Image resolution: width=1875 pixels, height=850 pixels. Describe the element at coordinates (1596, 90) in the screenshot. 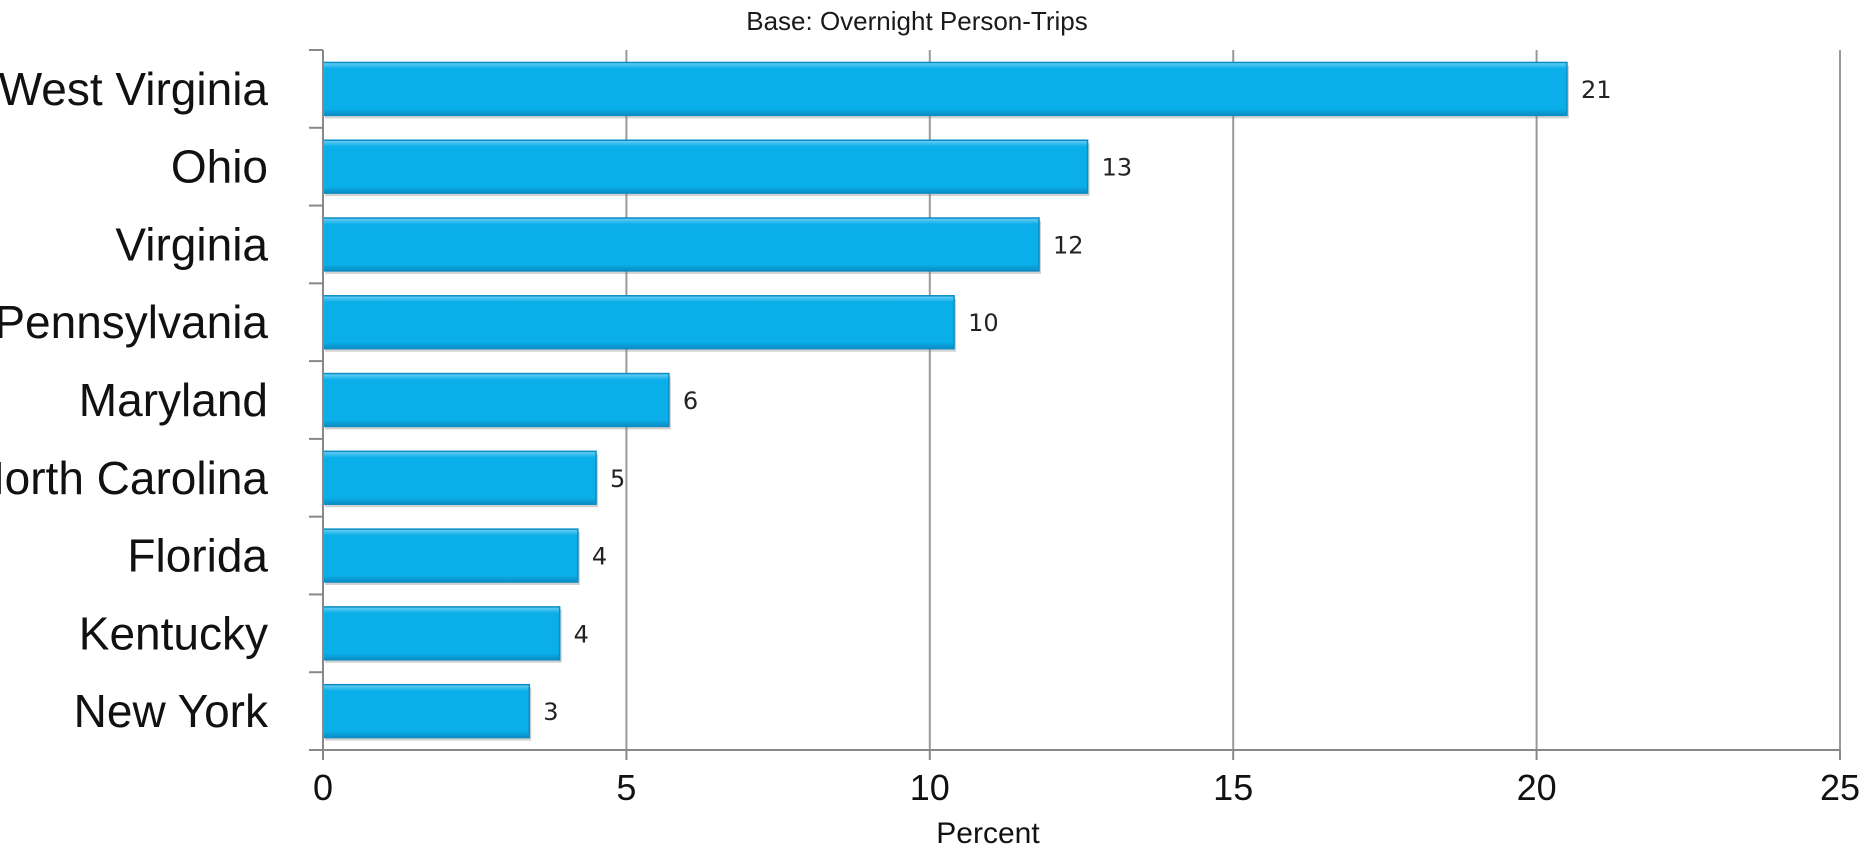

I see `data-label: 21` at that location.